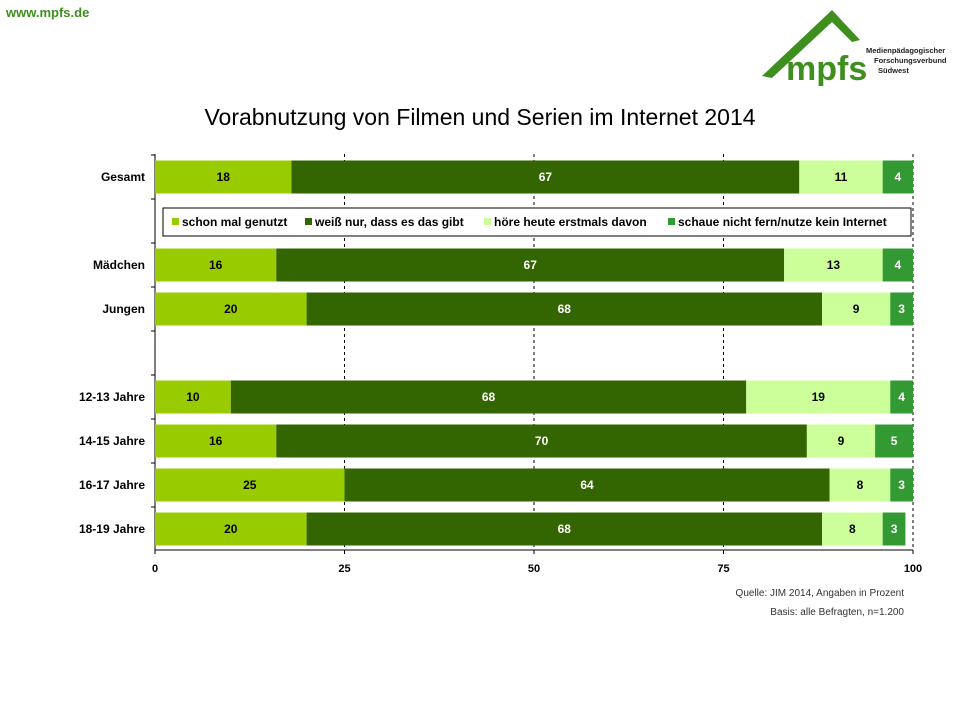 Image resolution: width=960 pixels, height=720 pixels. I want to click on legend-label: schaue nicht fern/nutze kein Internet, so click(782, 222).